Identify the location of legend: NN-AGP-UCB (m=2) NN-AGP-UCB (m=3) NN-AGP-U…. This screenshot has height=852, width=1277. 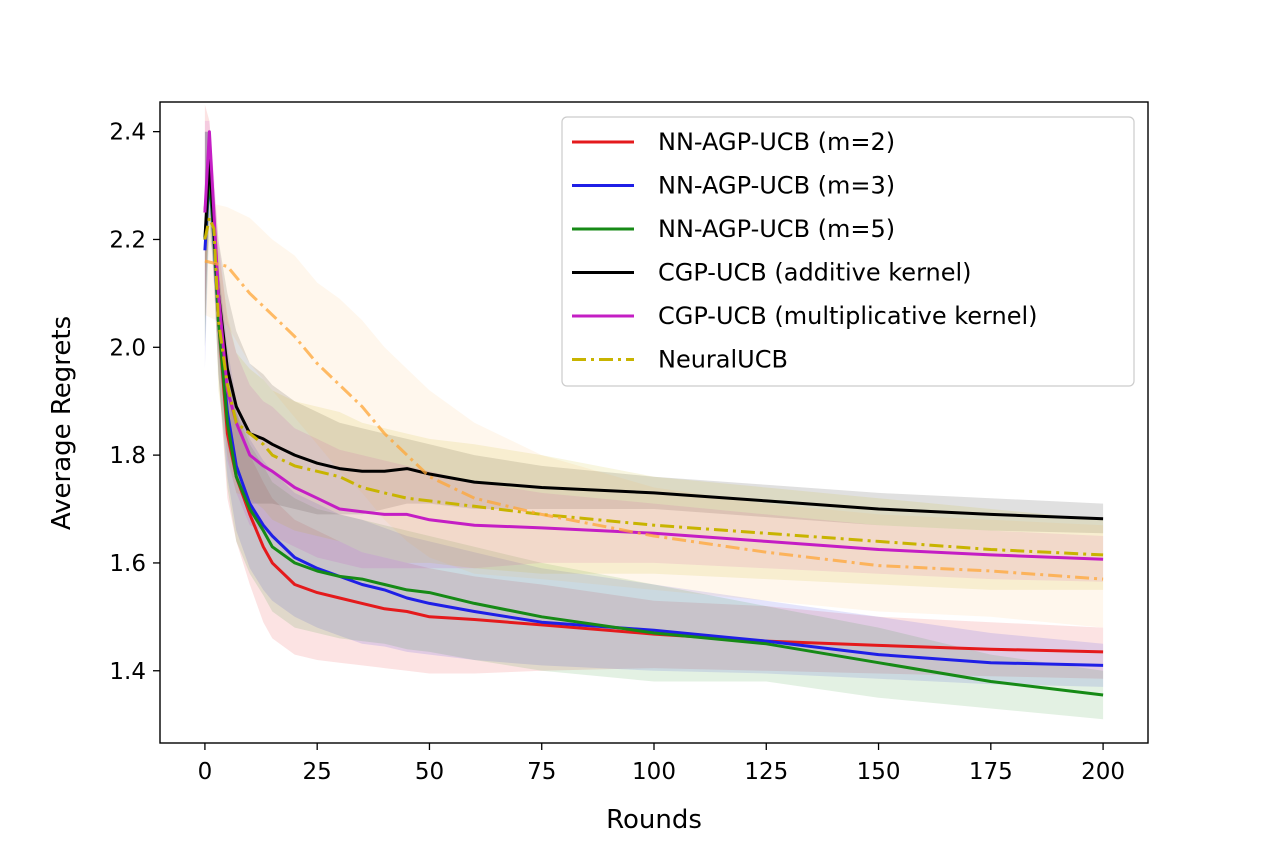
(848, 251).